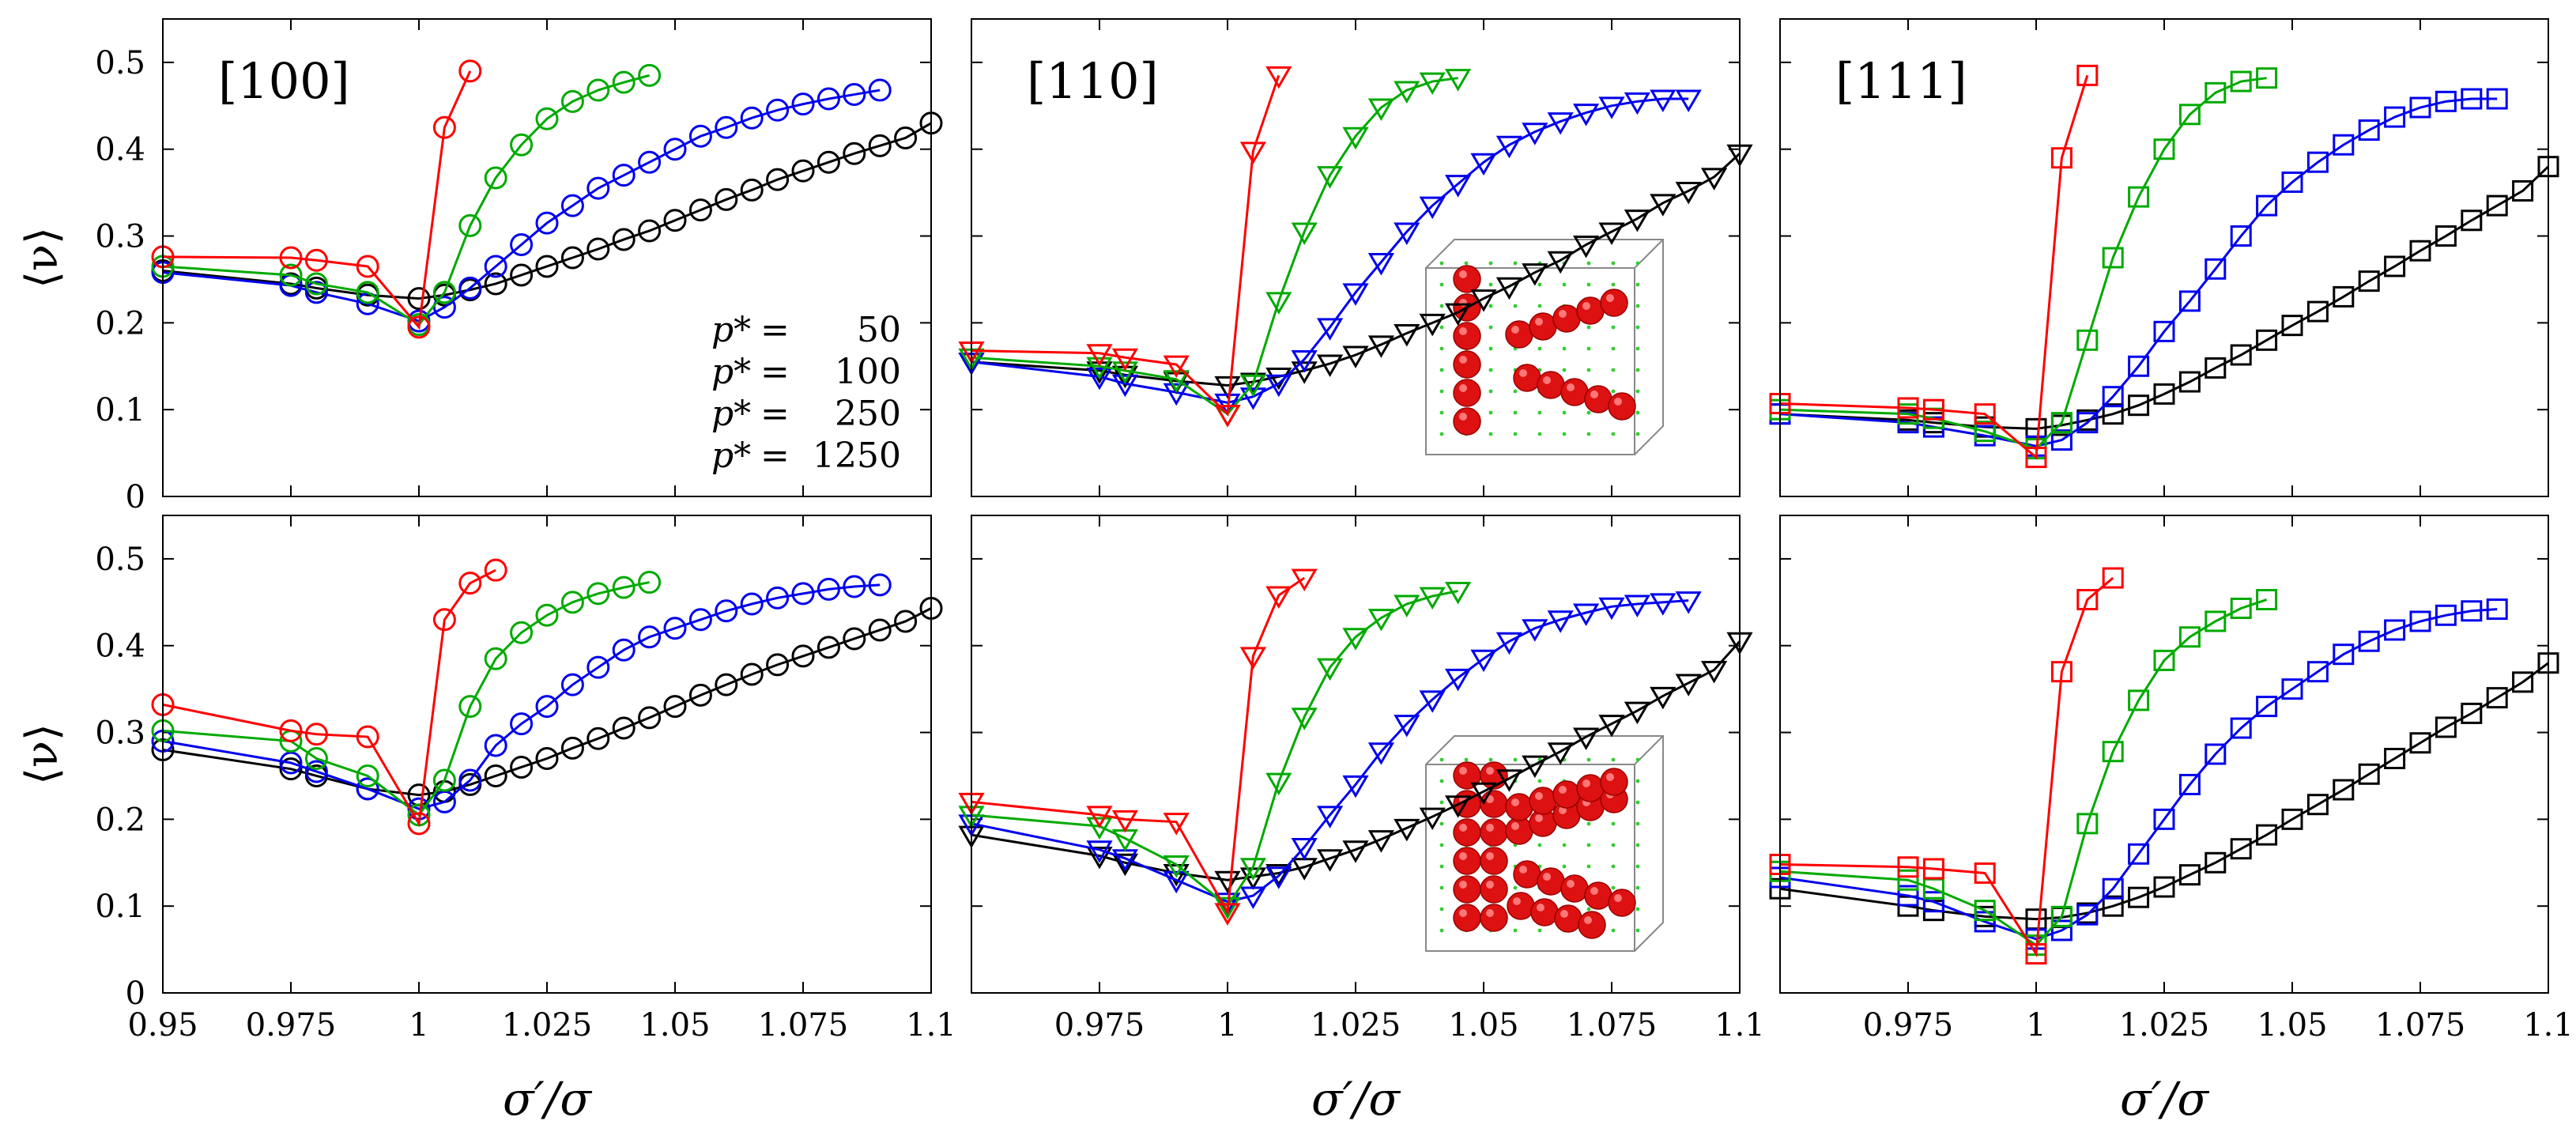 This screenshot has width=2576, height=1136. Describe the element at coordinates (521, 205) in the screenshot. I see `series-p100` at that location.